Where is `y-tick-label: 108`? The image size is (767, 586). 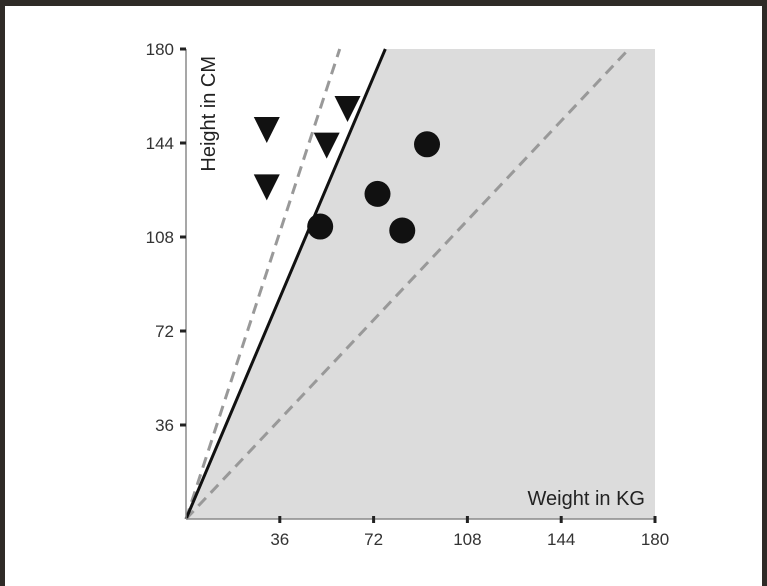
y-tick-label: 108 is located at coordinates (160, 237).